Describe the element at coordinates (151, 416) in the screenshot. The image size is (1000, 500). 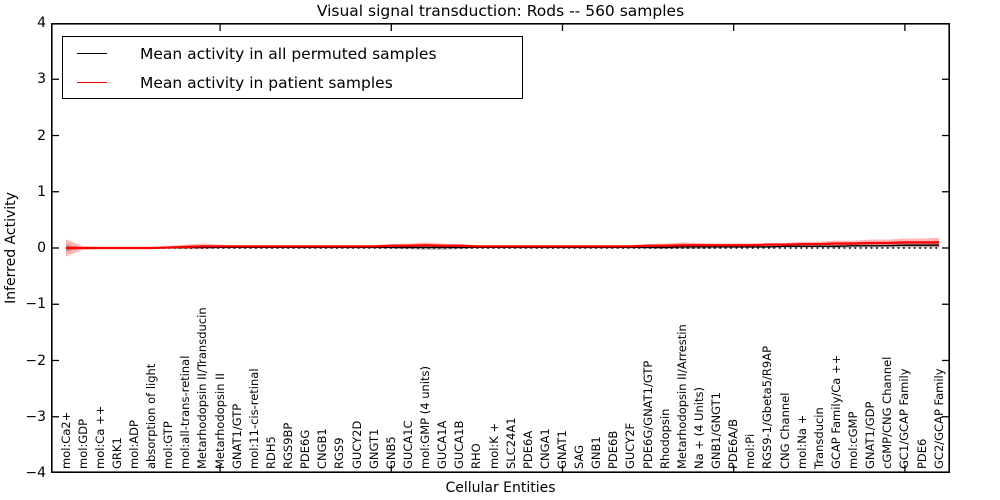
I see `x-category-label: absorption of light` at that location.